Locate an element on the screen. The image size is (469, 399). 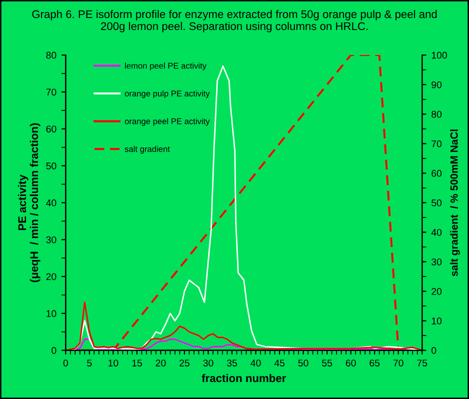
x-tick-label: 65 is located at coordinates (375, 363).